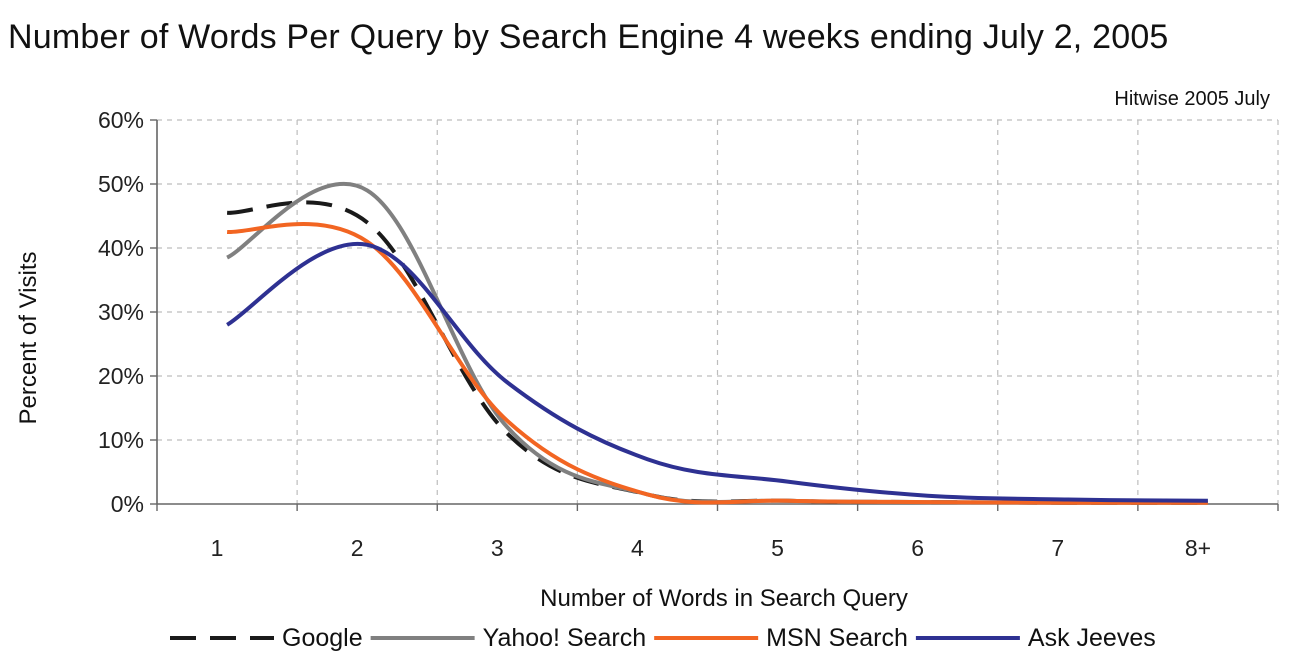  What do you see at coordinates (357, 548) in the screenshot?
I see `x-tick-label: 2` at bounding box center [357, 548].